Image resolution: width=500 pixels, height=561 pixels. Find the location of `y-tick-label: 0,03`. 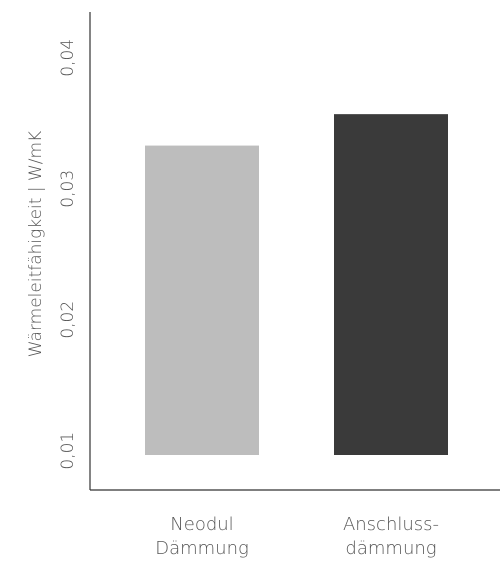

y-tick-label: 0,03 is located at coordinates (68, 189).